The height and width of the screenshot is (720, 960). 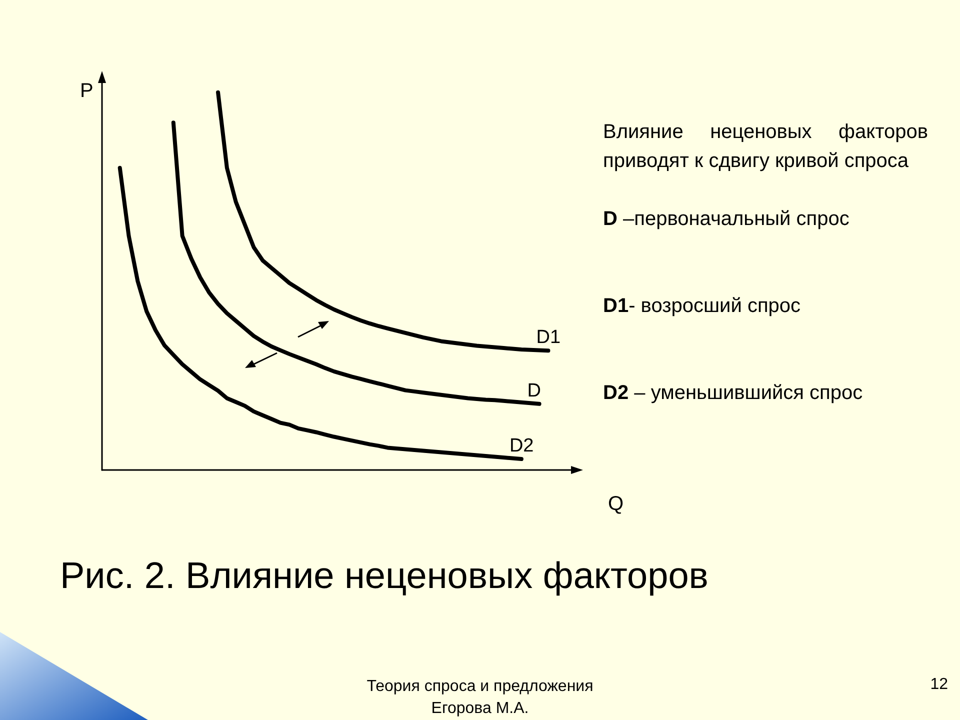 I want to click on text: Рис. 2. Влияние неценовых факторов, so click(x=384, y=576).